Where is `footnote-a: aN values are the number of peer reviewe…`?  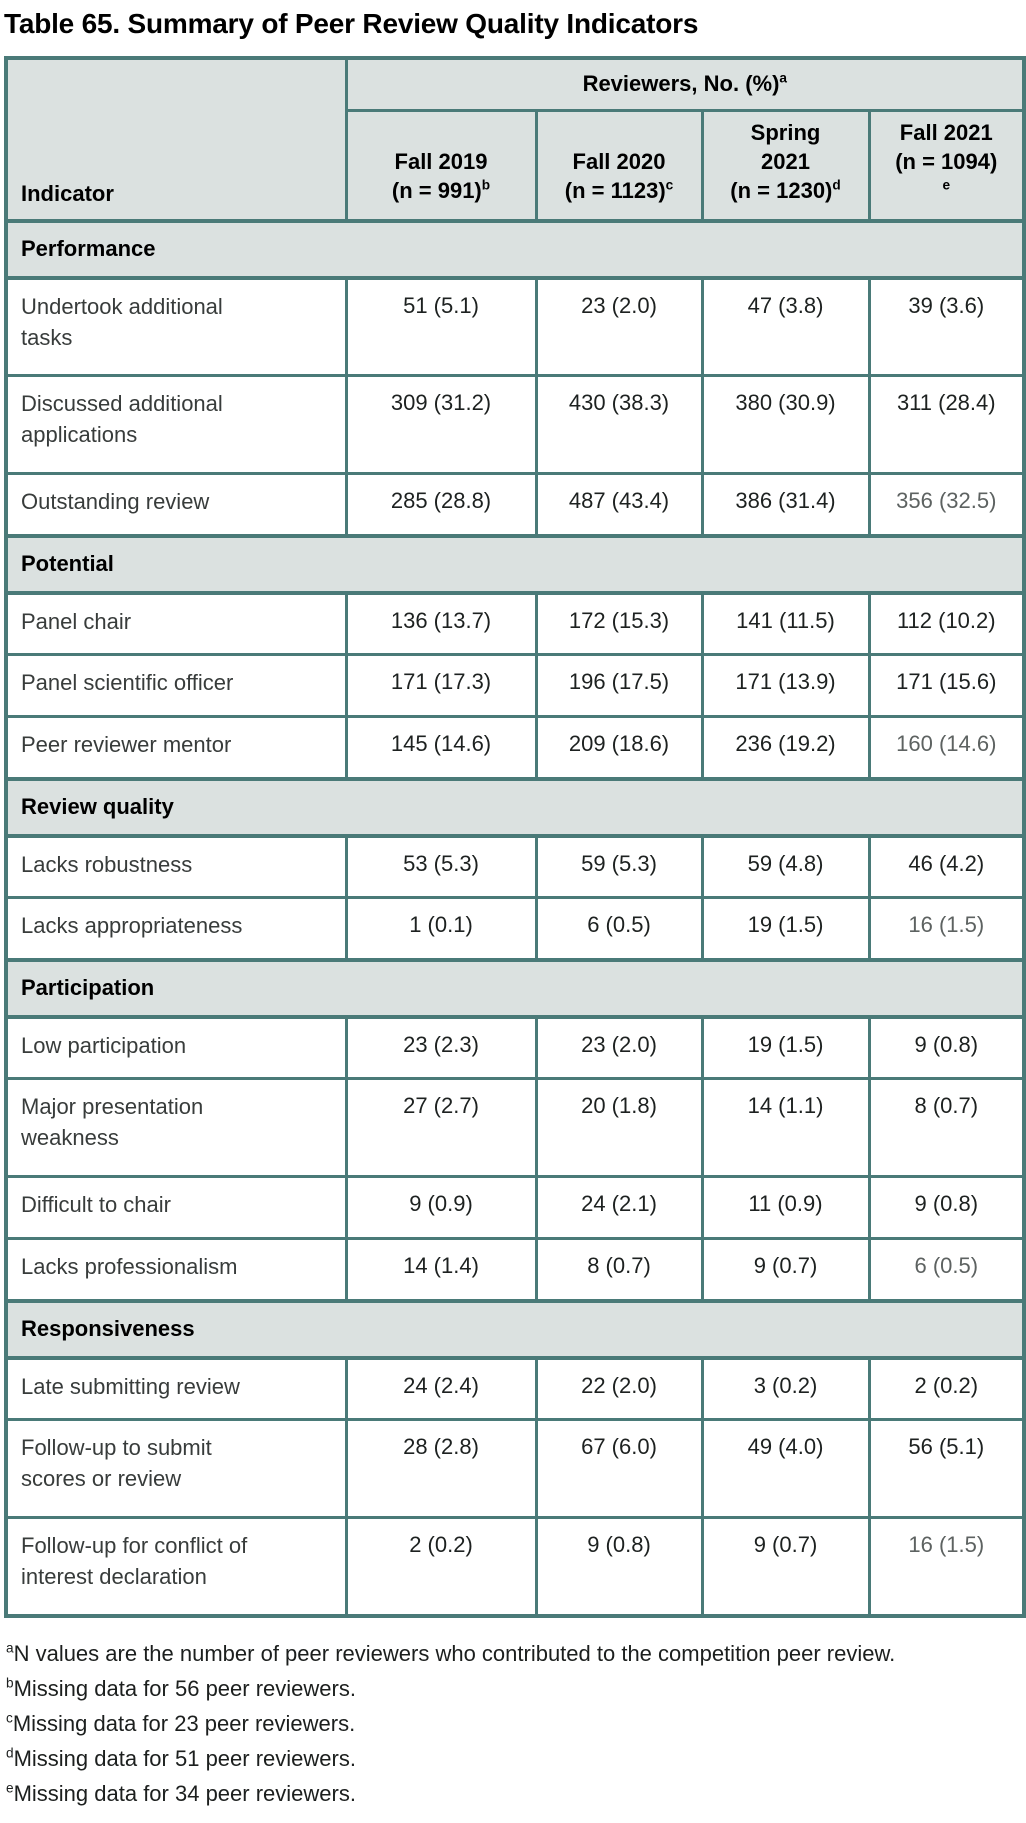
footnote-a: aN values are the number of peer reviewe… is located at coordinates (451, 1653).